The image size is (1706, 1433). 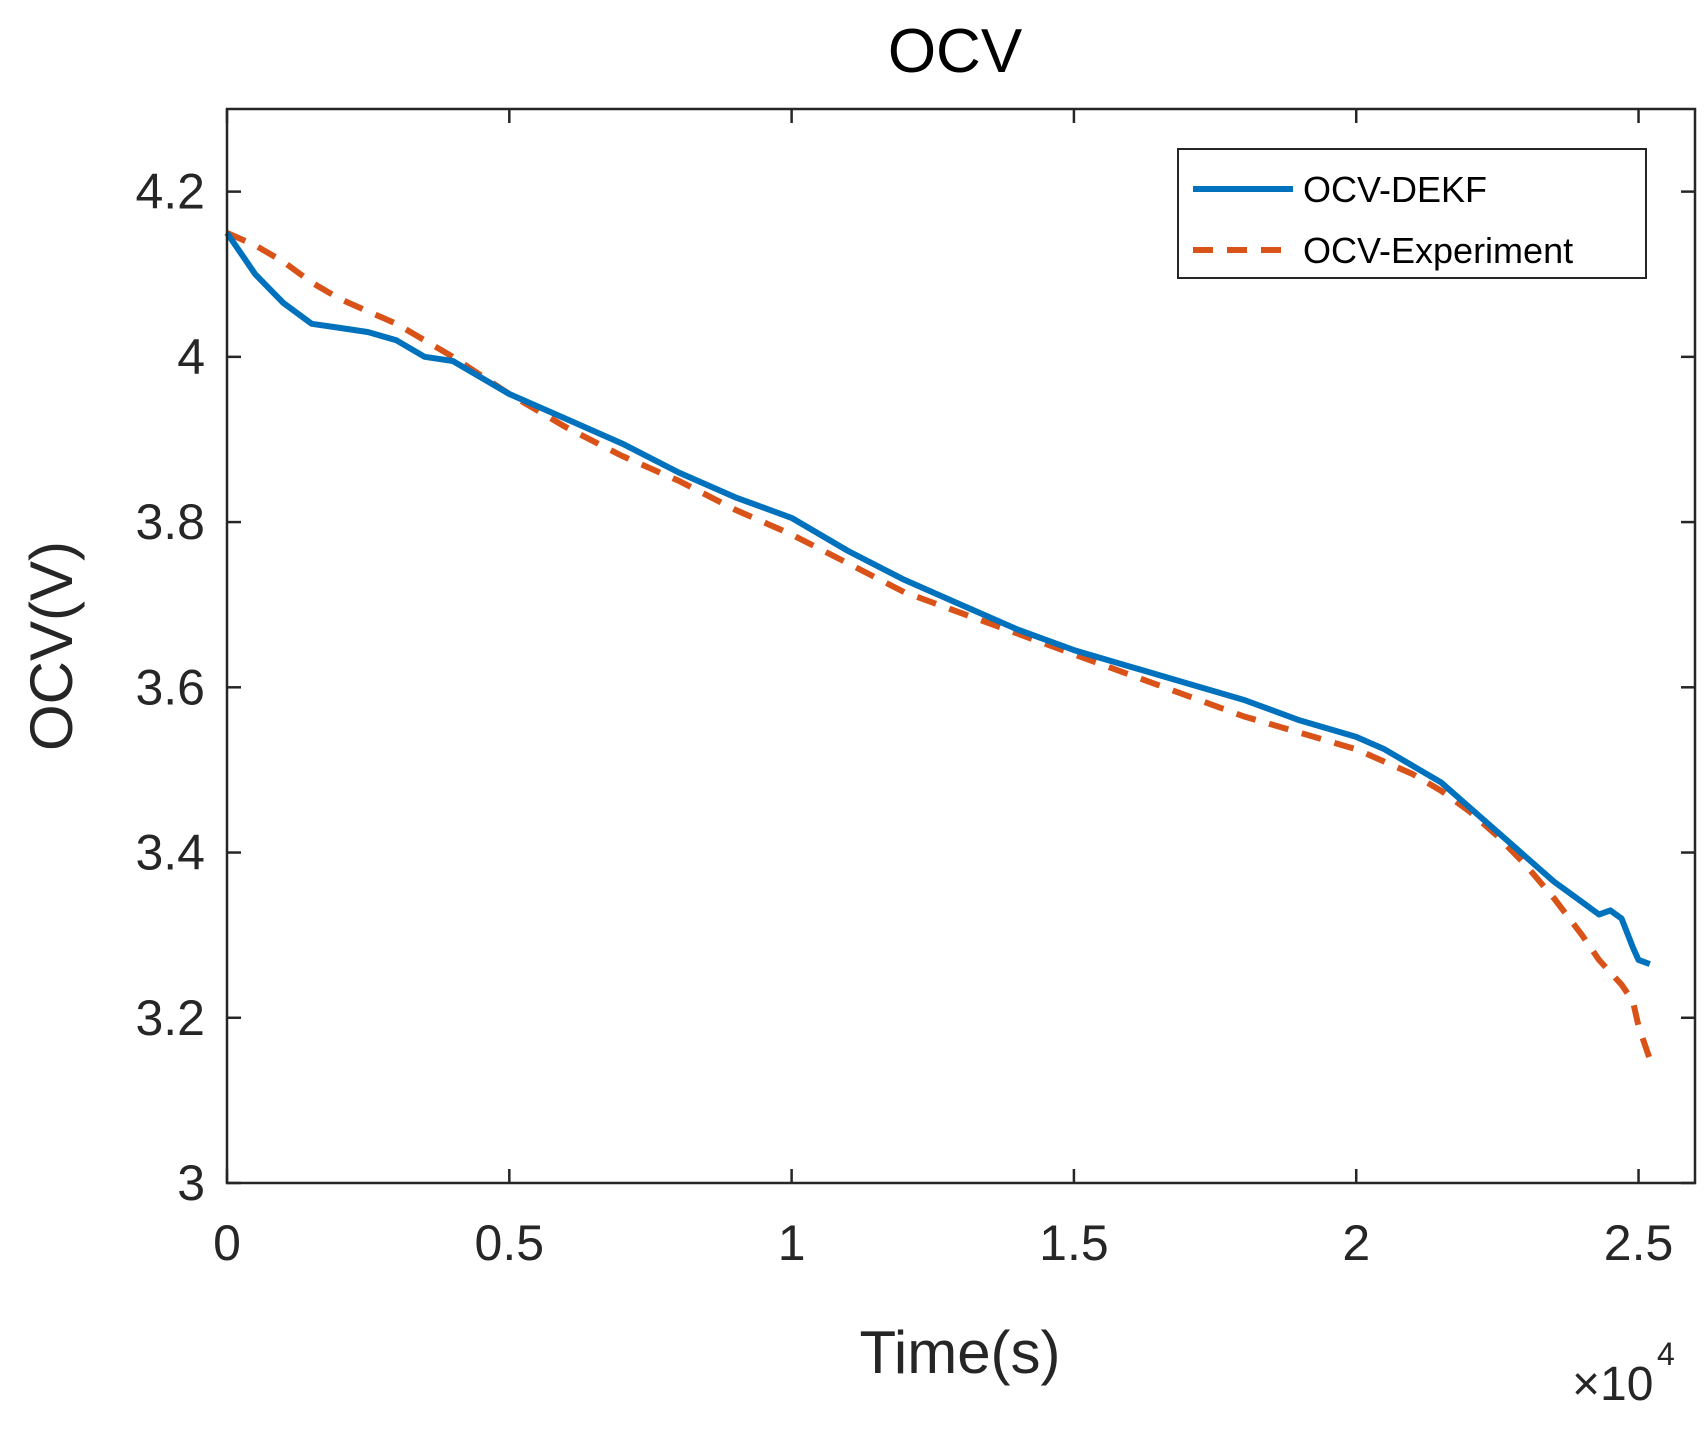 I want to click on legend: OCV-DEKF OCV-Experiment, so click(x=1412, y=213).